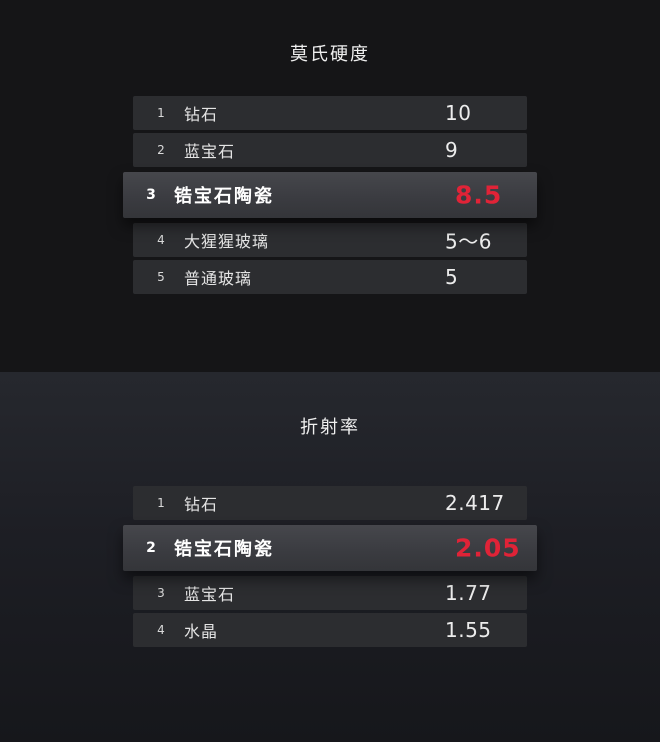  Describe the element at coordinates (330, 548) in the screenshot. I see `table-row-highlighted: 2 锆宝石陶瓷 2.05` at that location.